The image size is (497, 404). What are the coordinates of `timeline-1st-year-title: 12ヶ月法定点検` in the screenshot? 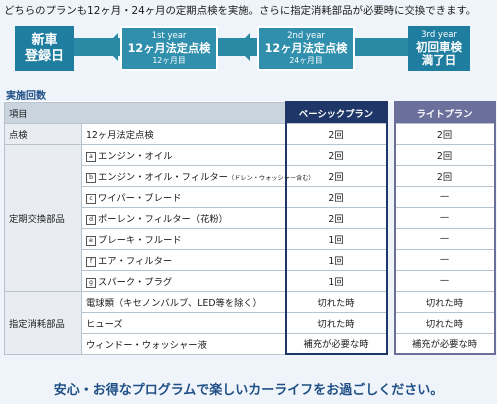 It's located at (169, 48).